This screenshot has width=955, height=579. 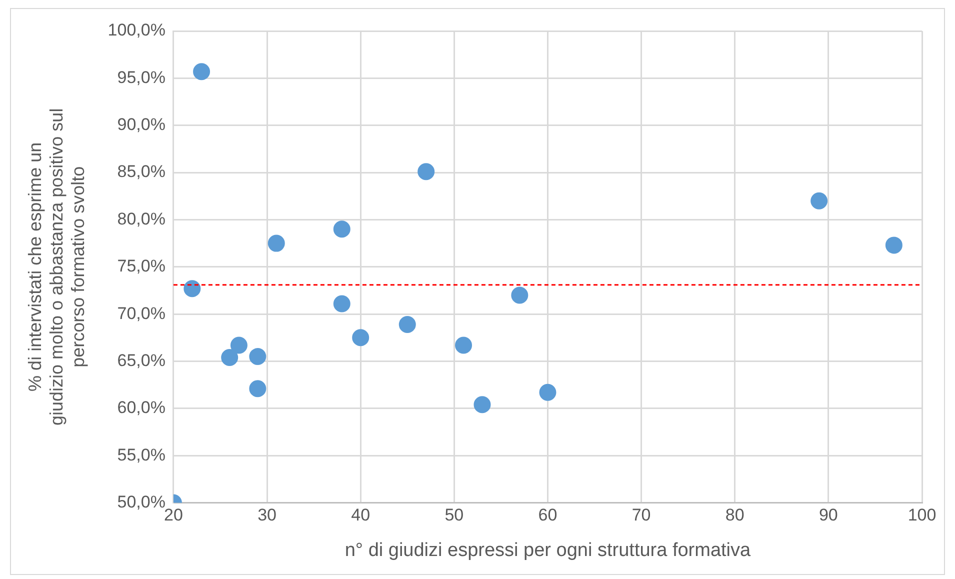 What do you see at coordinates (922, 515) in the screenshot?
I see `x-tick-label: 100` at bounding box center [922, 515].